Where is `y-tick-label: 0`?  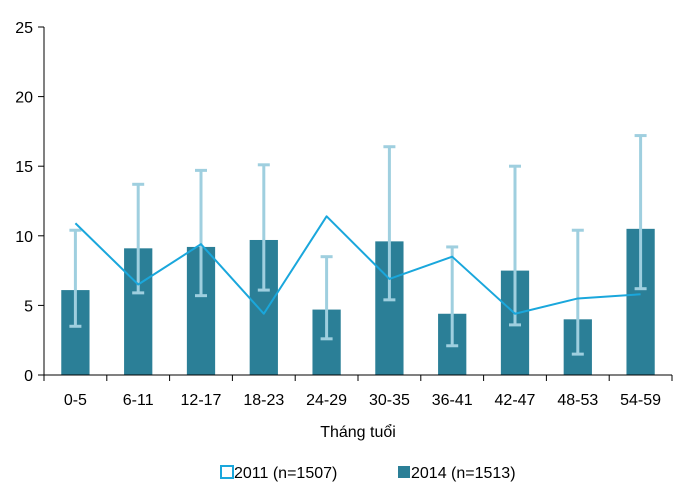
y-tick-label: 0 is located at coordinates (28, 376).